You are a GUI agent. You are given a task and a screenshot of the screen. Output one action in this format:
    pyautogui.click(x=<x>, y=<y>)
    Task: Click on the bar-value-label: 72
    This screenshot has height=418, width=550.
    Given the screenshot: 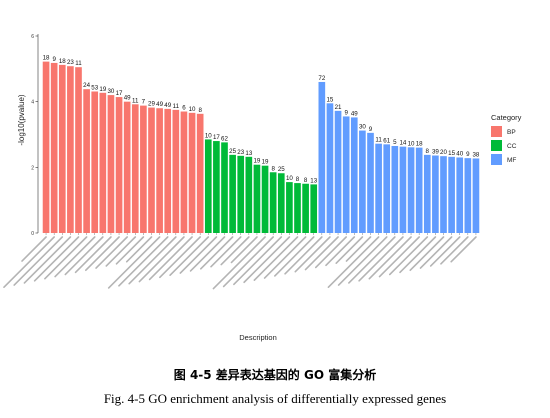 What is the action you would take?
    pyautogui.click(x=321, y=78)
    